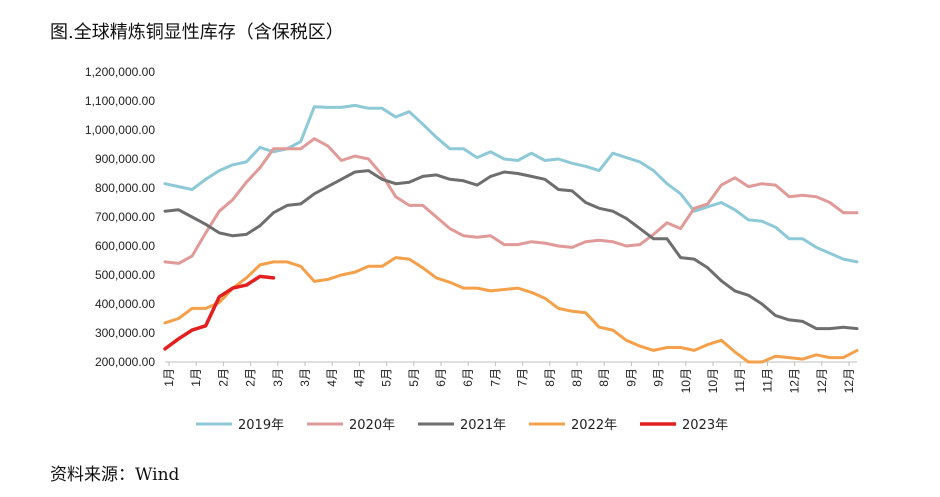  Describe the element at coordinates (372, 425) in the screenshot. I see `legend-label: 2020年` at that location.